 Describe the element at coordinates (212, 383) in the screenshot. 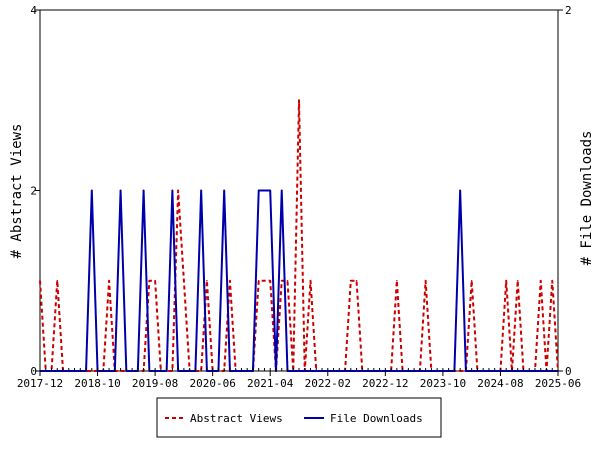

I see `x-tick-label: 2020-06` at that location.